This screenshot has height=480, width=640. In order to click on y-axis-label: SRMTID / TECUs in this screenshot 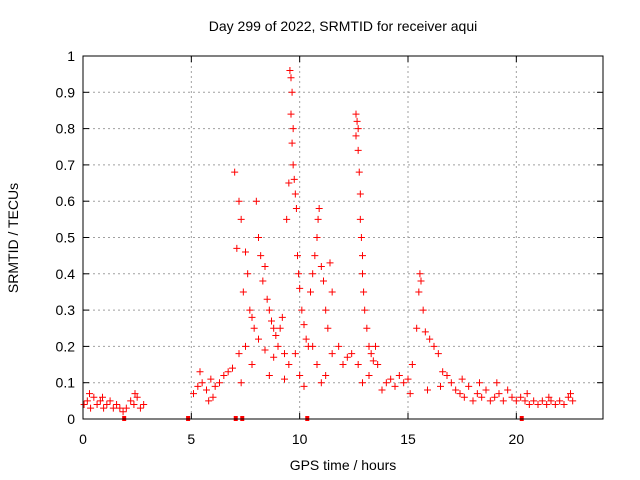, I will do `click(13, 238)`.